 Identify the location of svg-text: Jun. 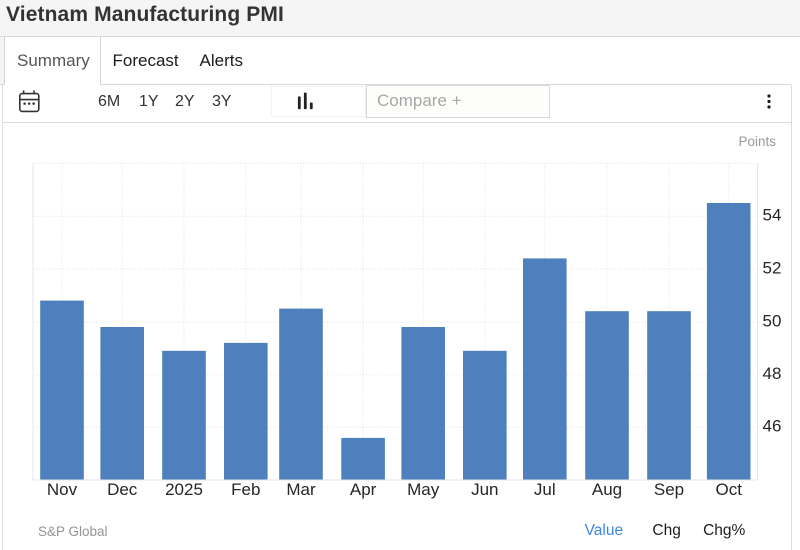
(484, 489).